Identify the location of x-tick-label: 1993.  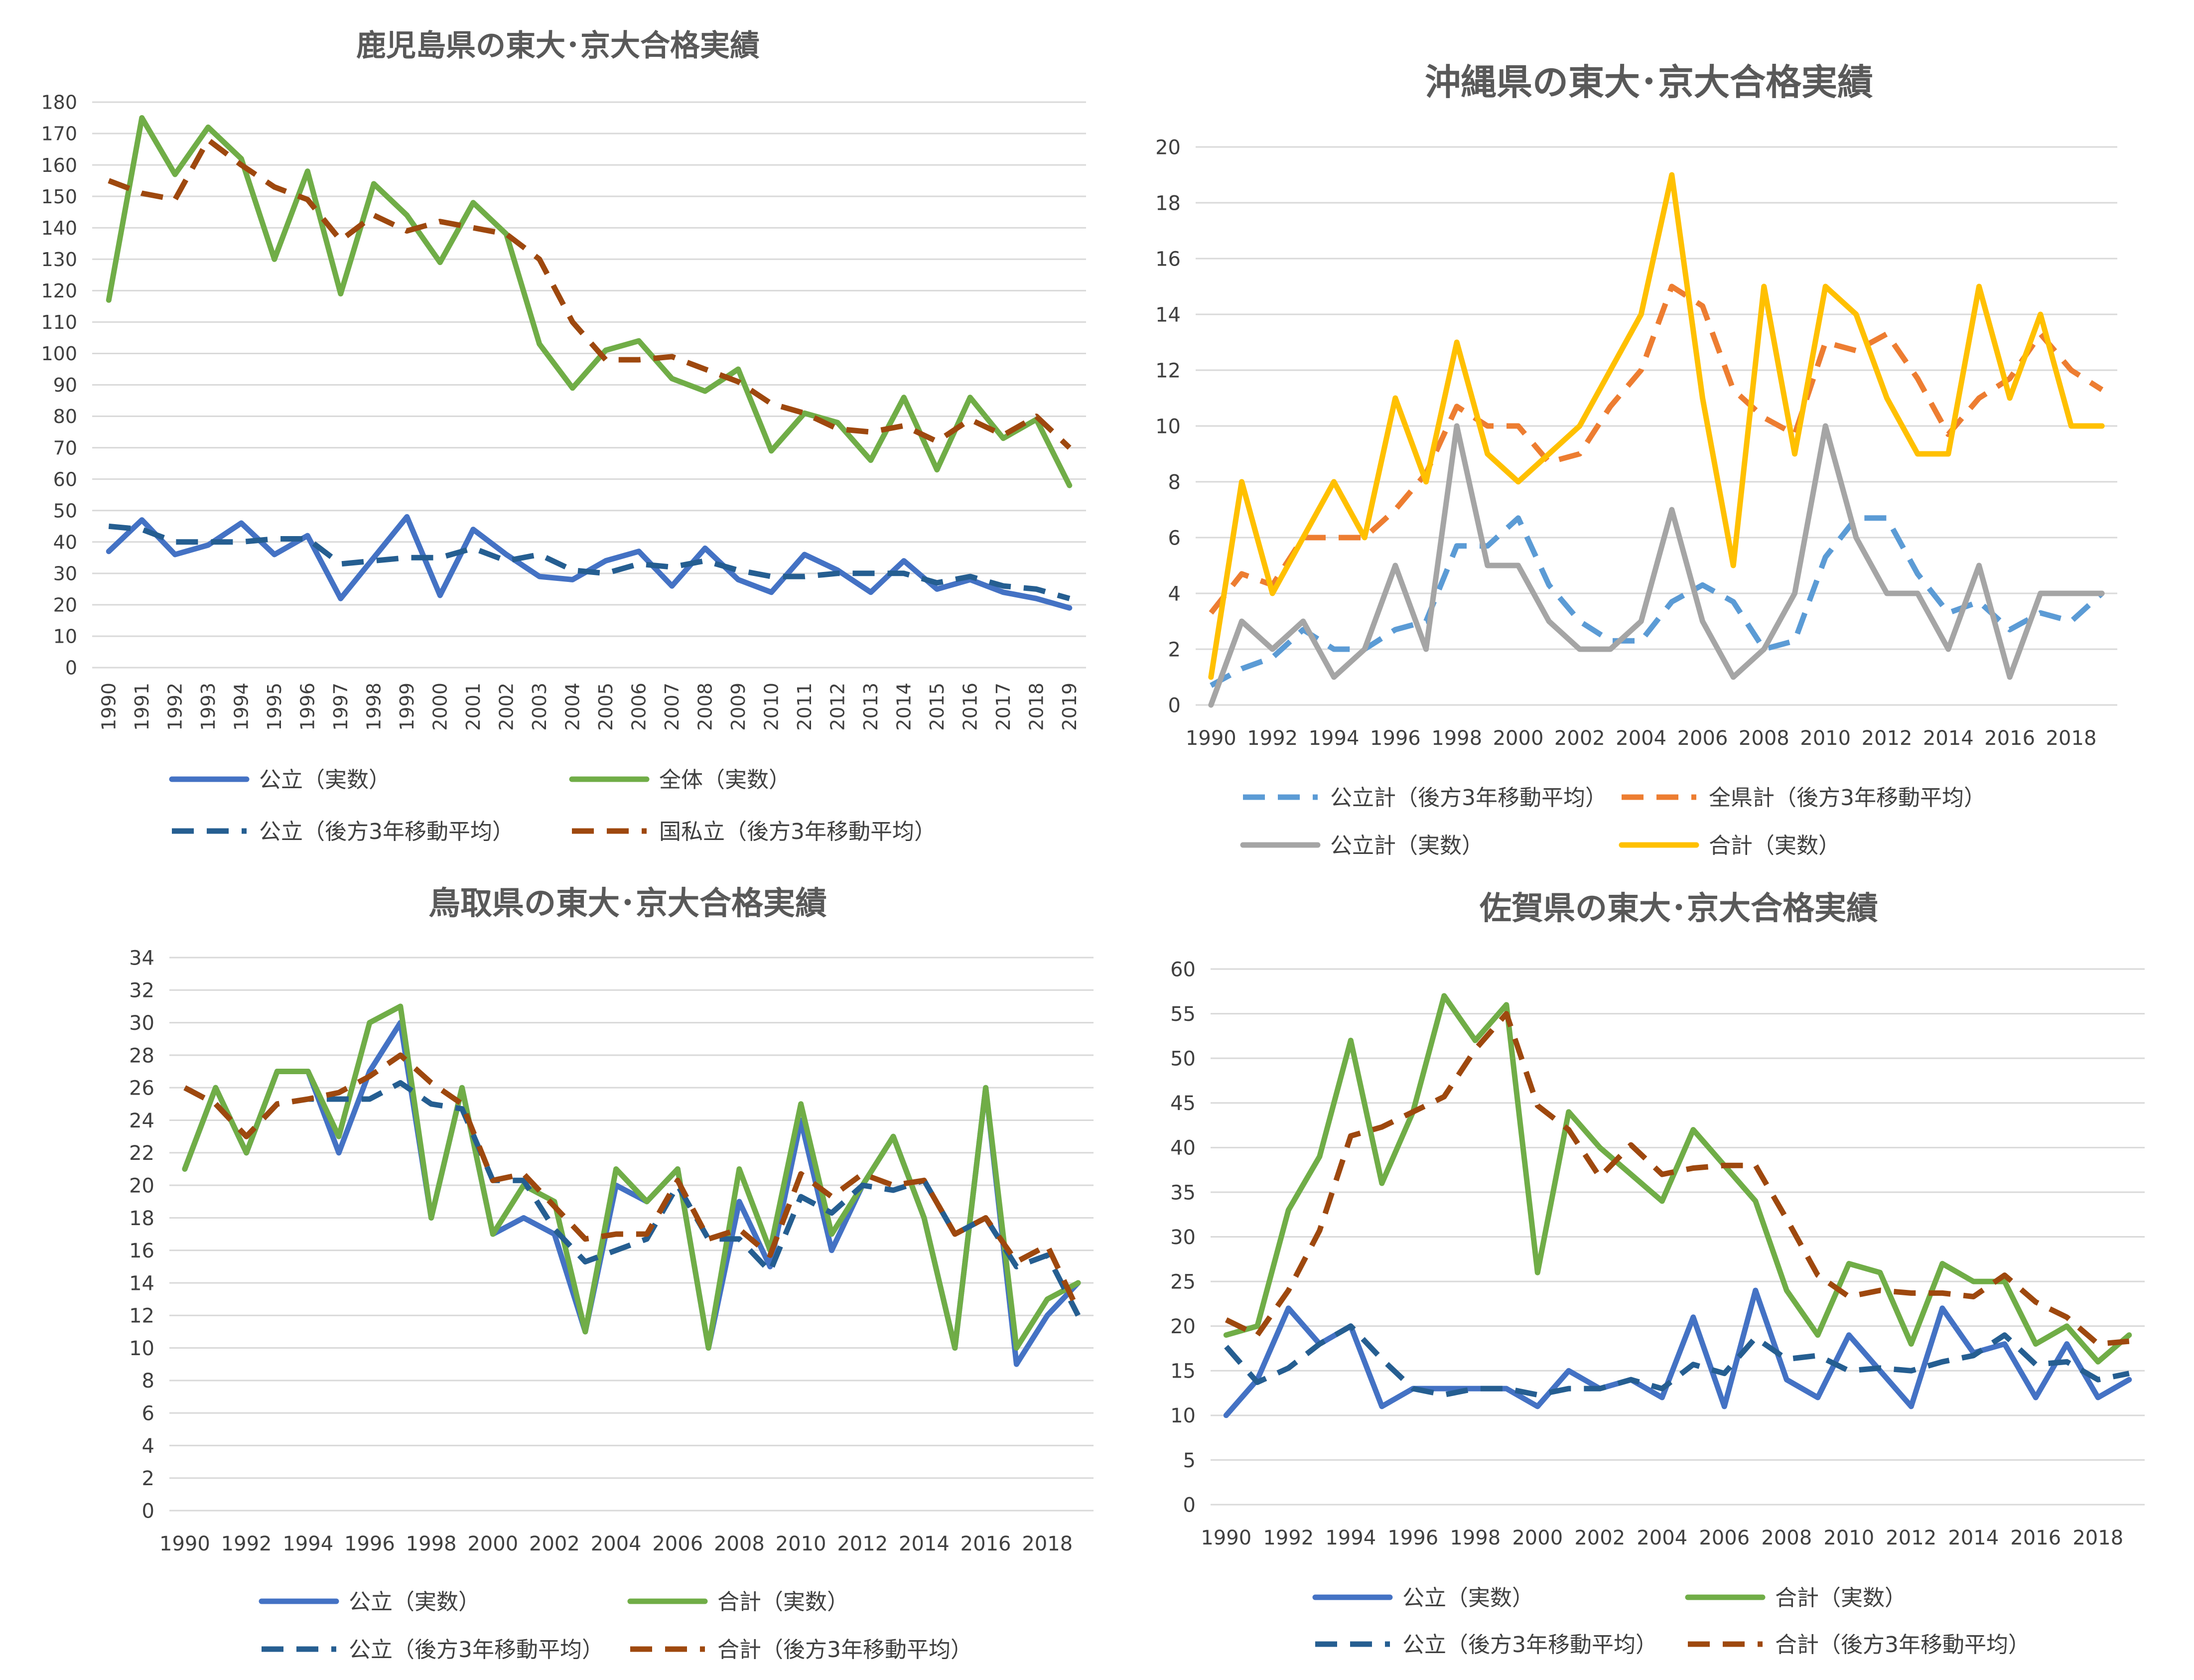
(208, 707).